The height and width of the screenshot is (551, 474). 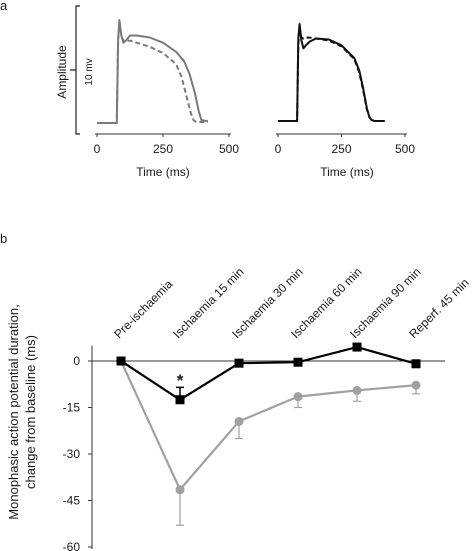 I want to click on scale-bar, so click(x=75, y=70).